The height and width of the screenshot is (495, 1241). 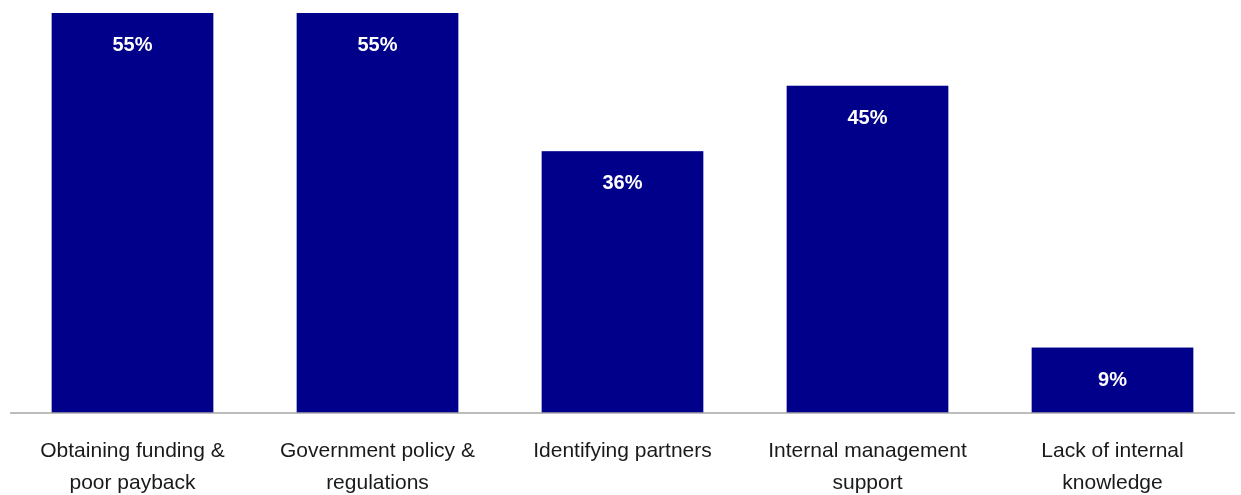 I want to click on x-tick-label: Government policy & regulations, so click(x=377, y=465).